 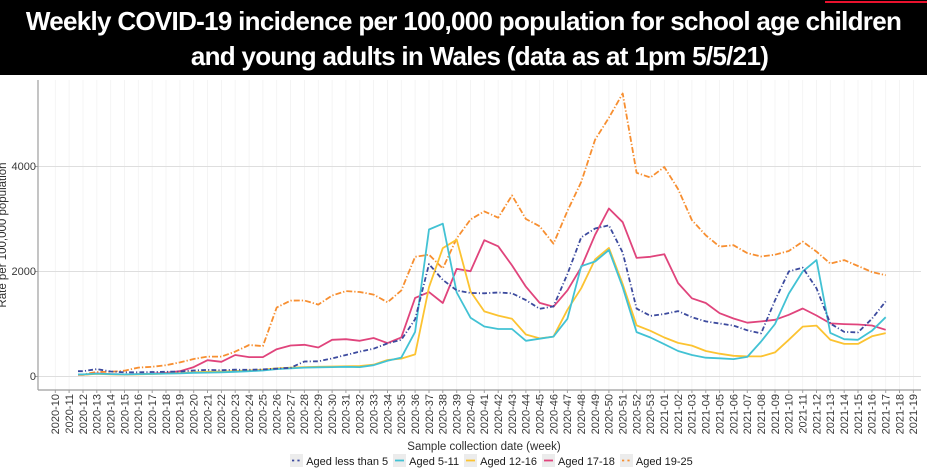 I want to click on svg-text: 2021-10, so click(x=790, y=414).